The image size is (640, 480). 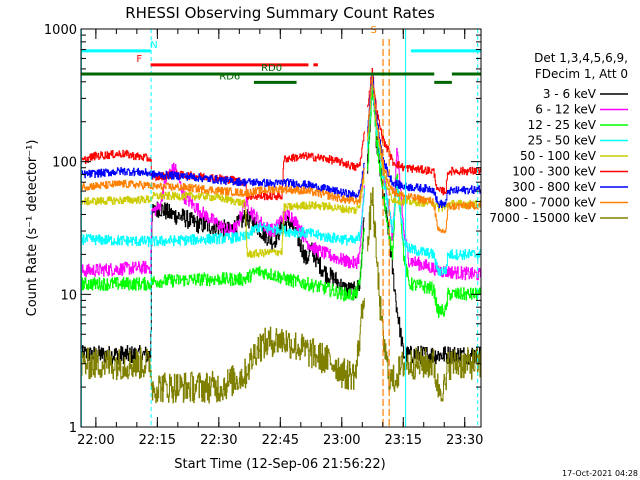 What do you see at coordinates (600, 473) in the screenshot?
I see `footer-date: 17-Oct-2021 04:28` at bounding box center [600, 473].